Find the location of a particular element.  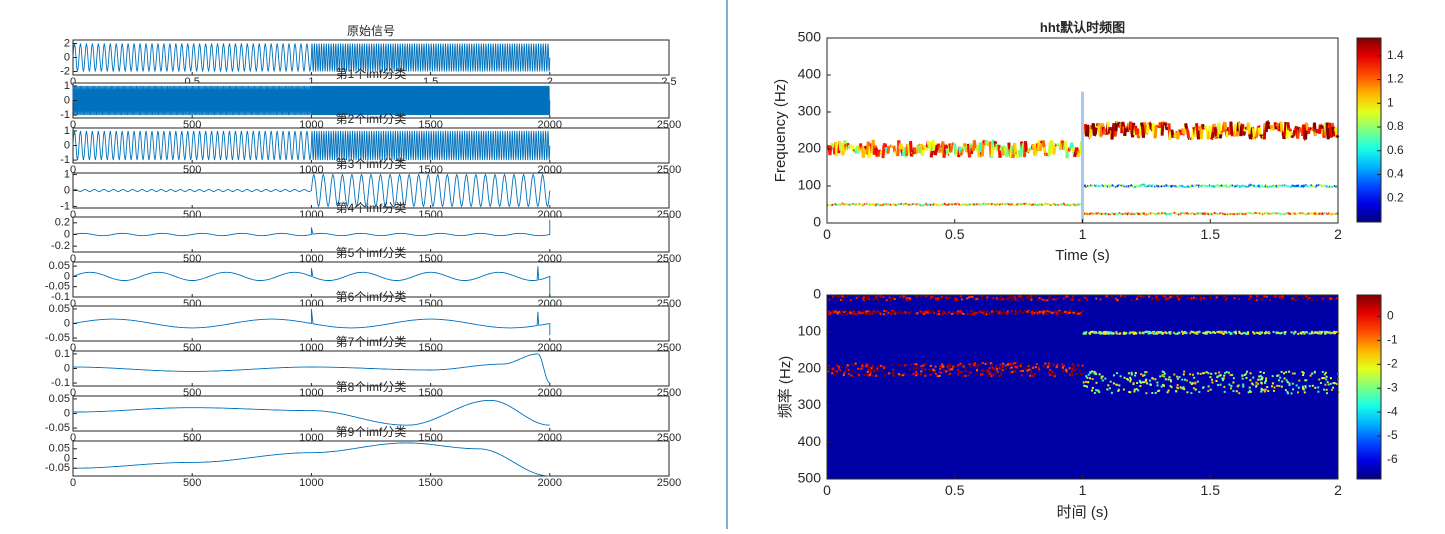

y-axis-label: Frequency (Hz) is located at coordinates (780, 130).